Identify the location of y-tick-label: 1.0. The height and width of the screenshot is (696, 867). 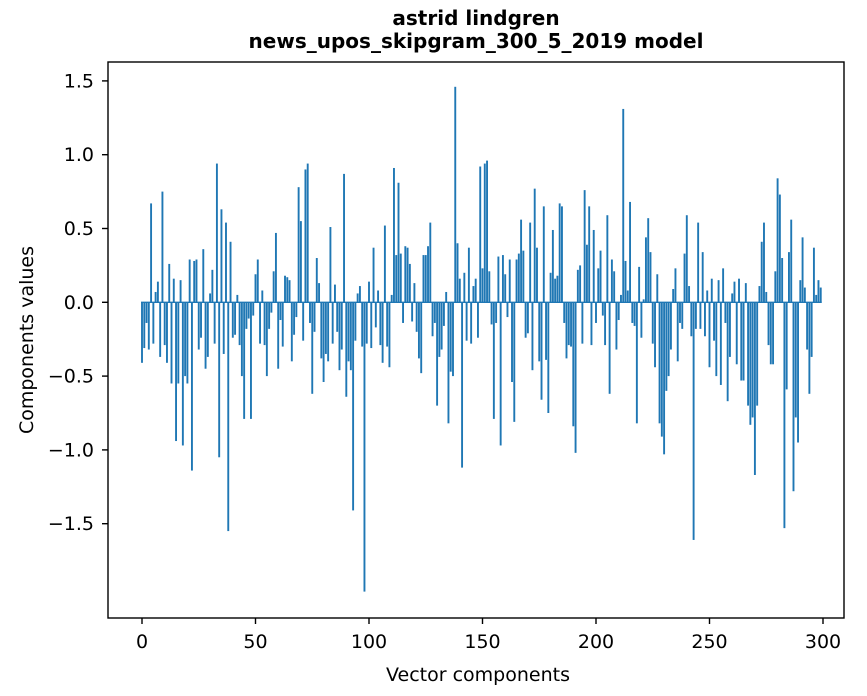
(79, 155).